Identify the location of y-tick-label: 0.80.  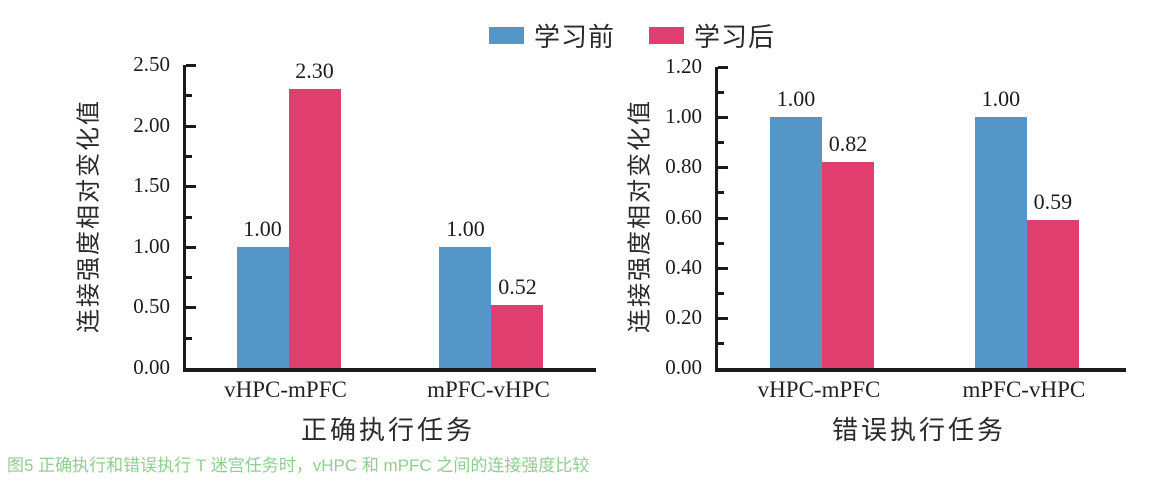
(683, 166).